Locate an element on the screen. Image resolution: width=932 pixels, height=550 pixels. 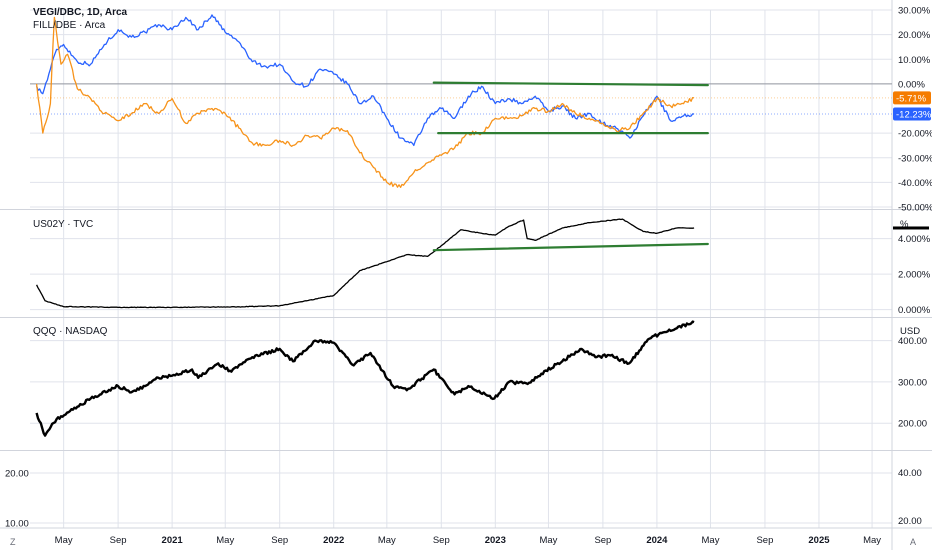
price-axis-label: -40.00% is located at coordinates (915, 183).